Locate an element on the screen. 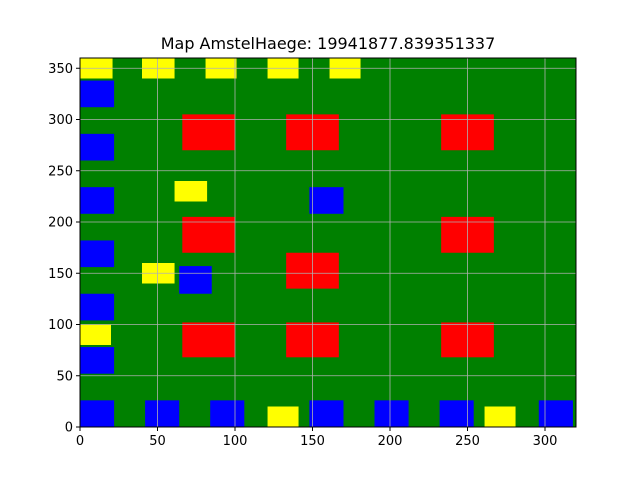 The image size is (640, 480). x-tick-label: 150 is located at coordinates (312, 441).